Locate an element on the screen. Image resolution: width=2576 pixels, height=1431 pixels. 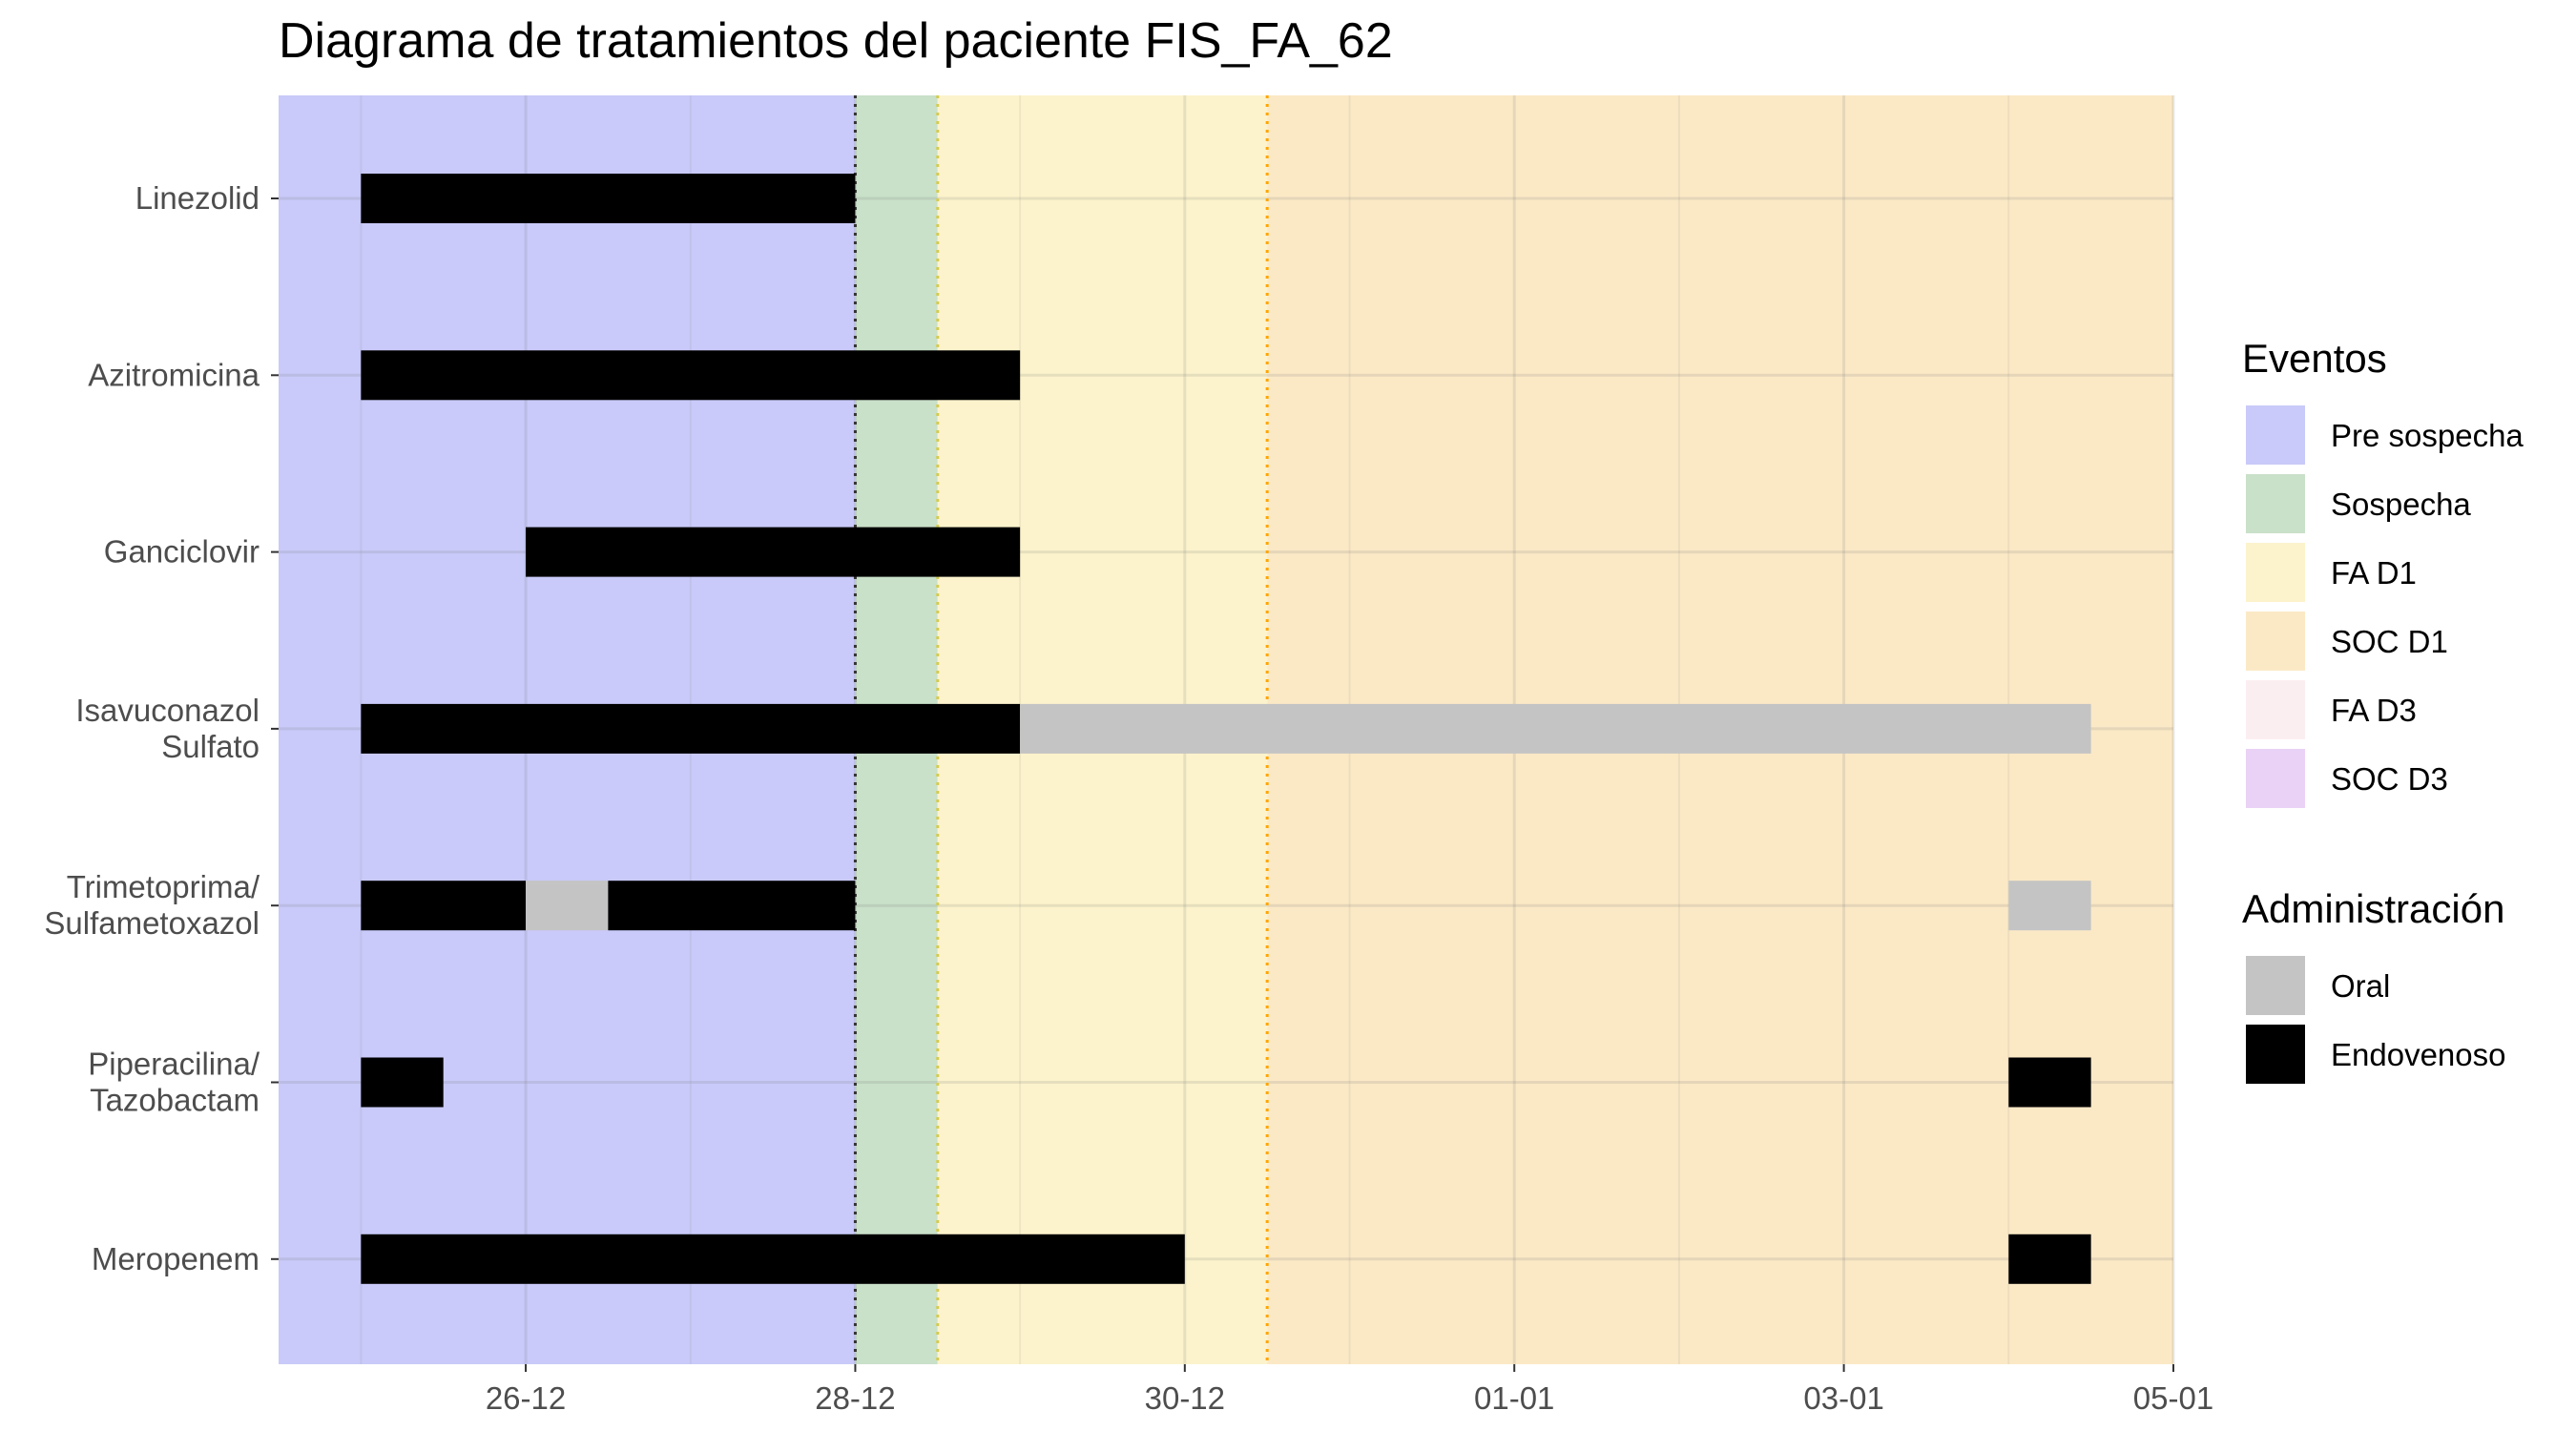
legend-label-soc-d3: SOC D3 is located at coordinates (2389, 779).